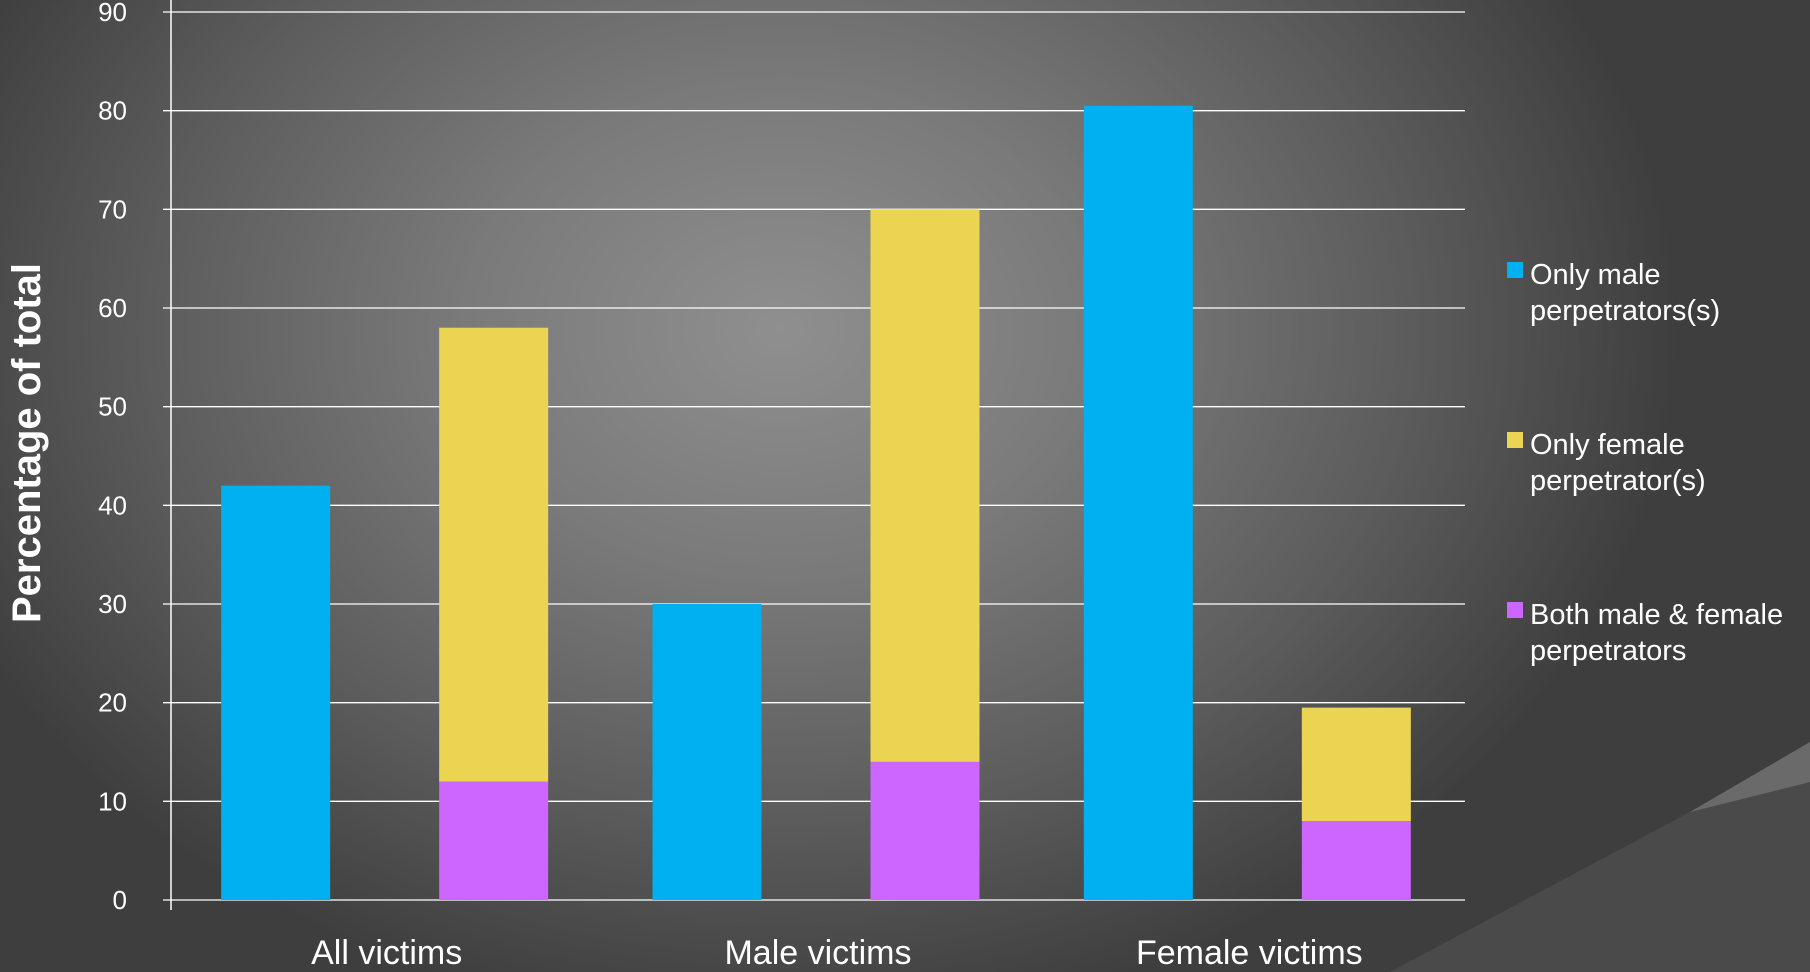 The image size is (1810, 972). Describe the element at coordinates (1625, 311) in the screenshot. I see `legend-label: perpetrators(s)` at that location.